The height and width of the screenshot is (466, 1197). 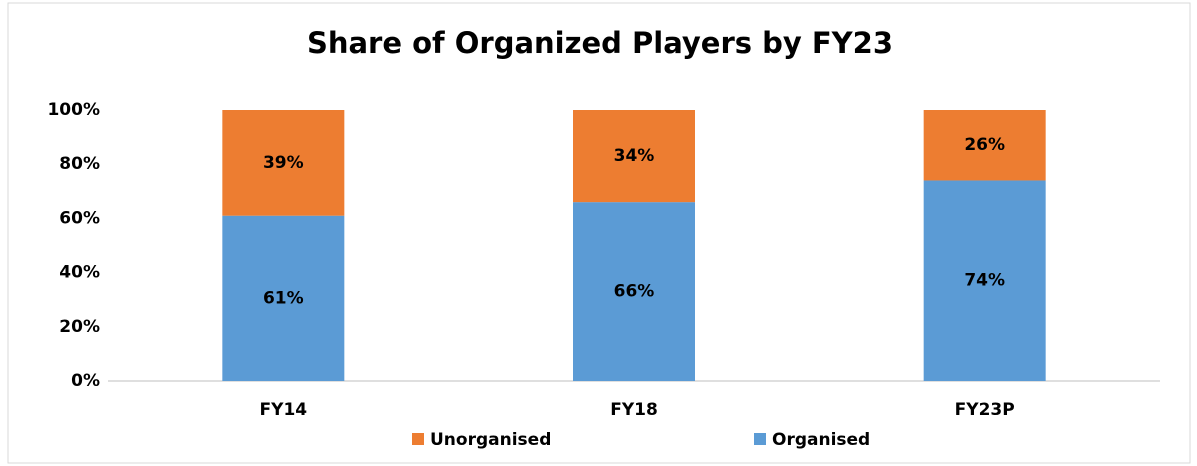 I want to click on y-tick-label: 100%, so click(x=73, y=110).